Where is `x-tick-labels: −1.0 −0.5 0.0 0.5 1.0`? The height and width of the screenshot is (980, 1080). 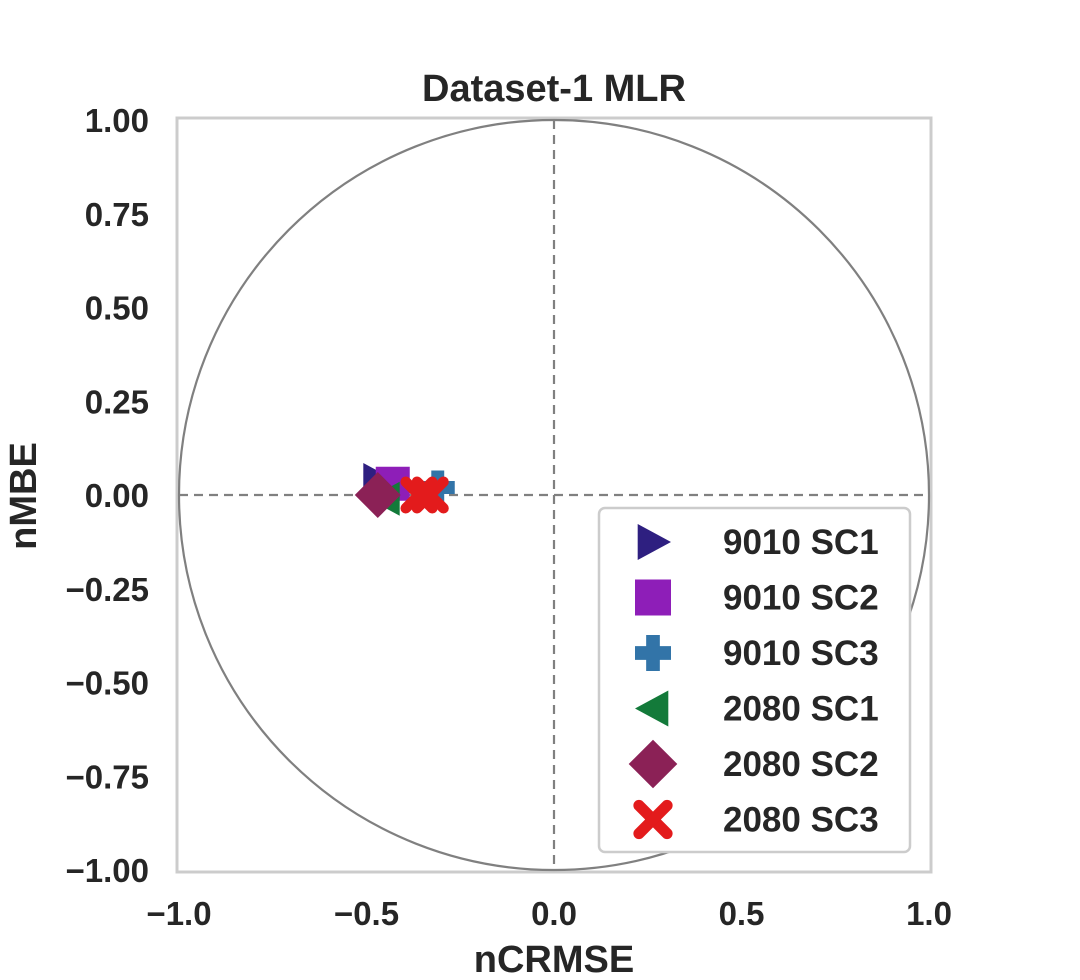 x-tick-labels: −1.0 −0.5 0.0 0.5 1.0 is located at coordinates (549, 913).